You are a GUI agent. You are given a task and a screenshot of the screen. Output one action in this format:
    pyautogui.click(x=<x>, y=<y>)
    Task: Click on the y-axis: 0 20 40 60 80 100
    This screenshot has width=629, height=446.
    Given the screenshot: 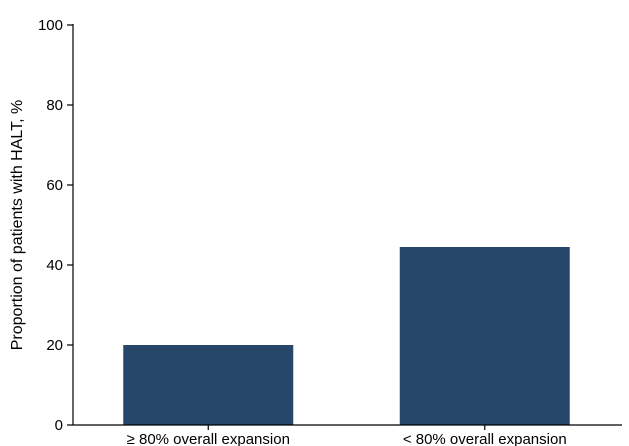 What is the action you would take?
    pyautogui.click(x=56, y=225)
    